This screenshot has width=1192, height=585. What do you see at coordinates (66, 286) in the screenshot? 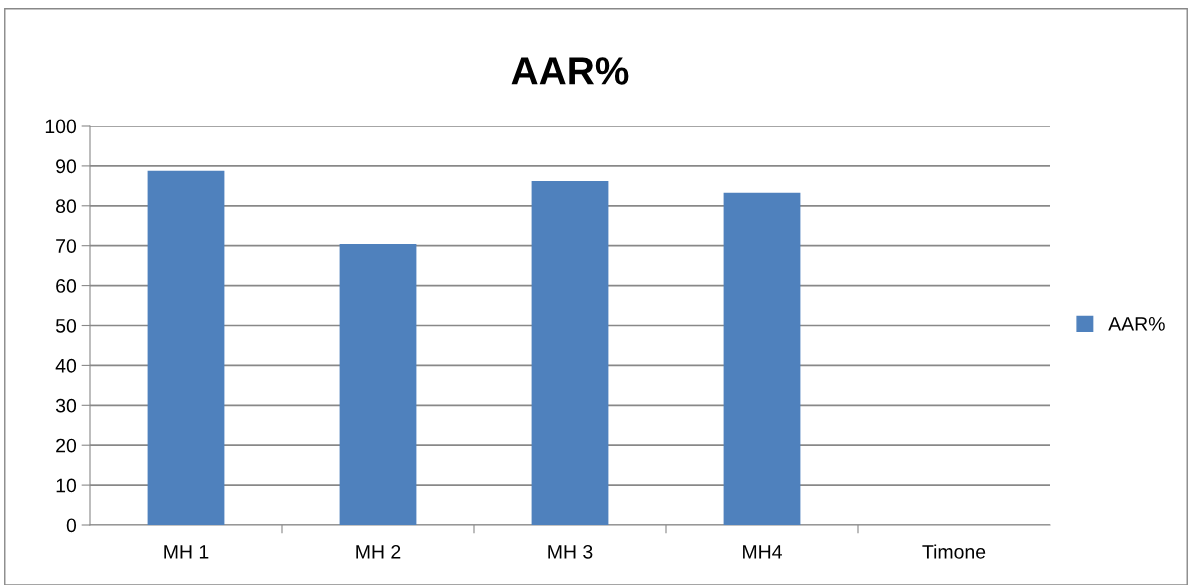
I see `y-tick-label: 60` at bounding box center [66, 286].